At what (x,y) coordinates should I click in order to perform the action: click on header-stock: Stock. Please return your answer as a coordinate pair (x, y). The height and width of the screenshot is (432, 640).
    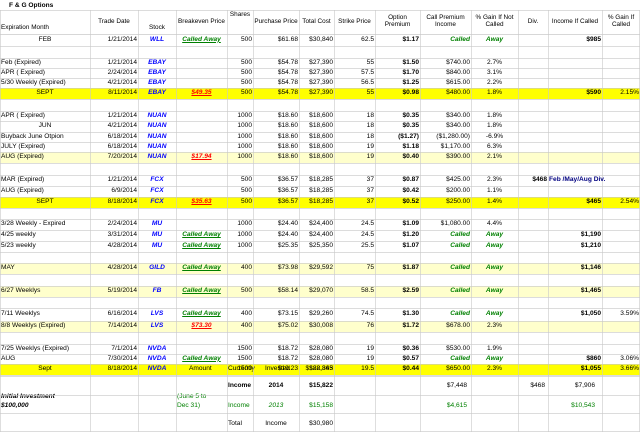
    Looking at the image, I should click on (157, 28).